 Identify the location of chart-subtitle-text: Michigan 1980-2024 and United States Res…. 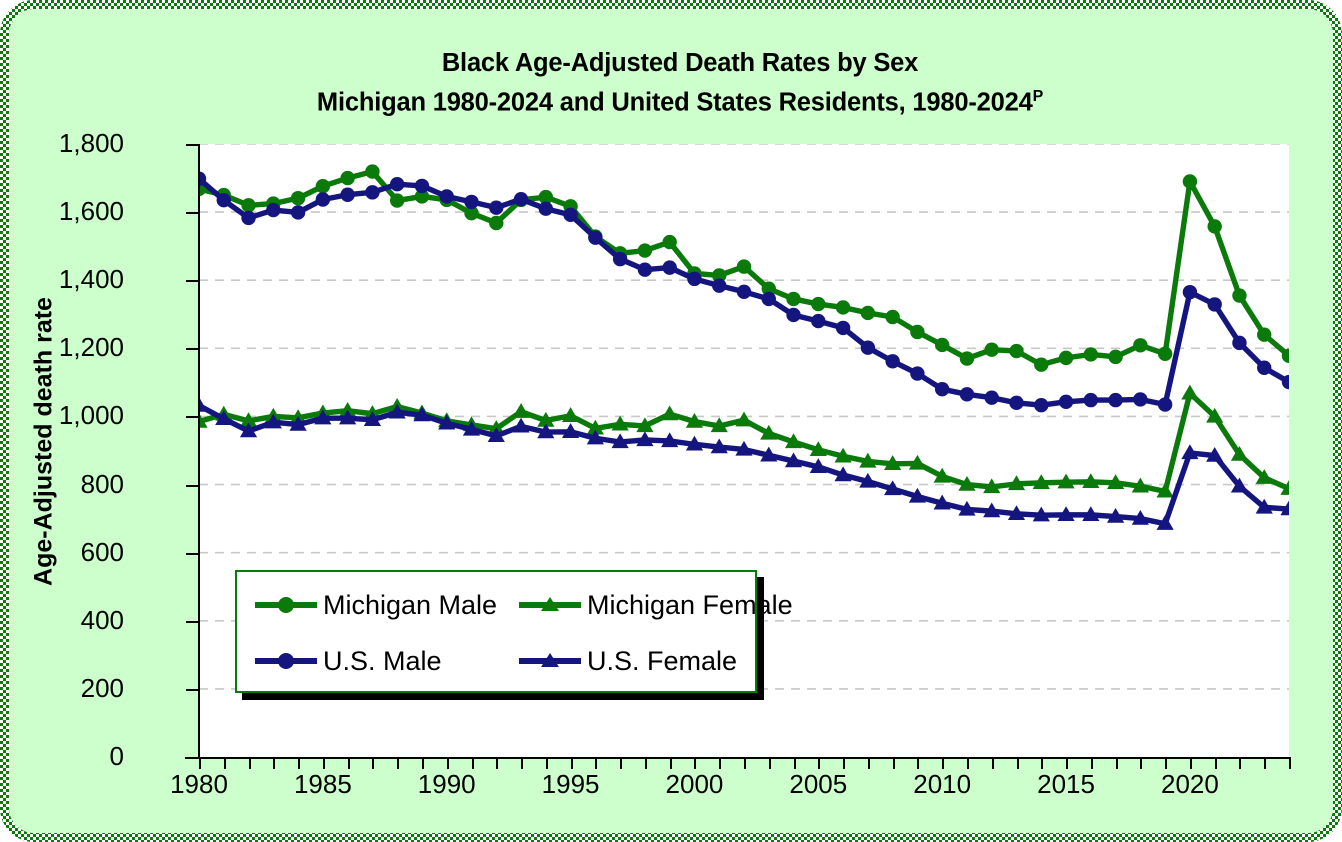
(674, 102).